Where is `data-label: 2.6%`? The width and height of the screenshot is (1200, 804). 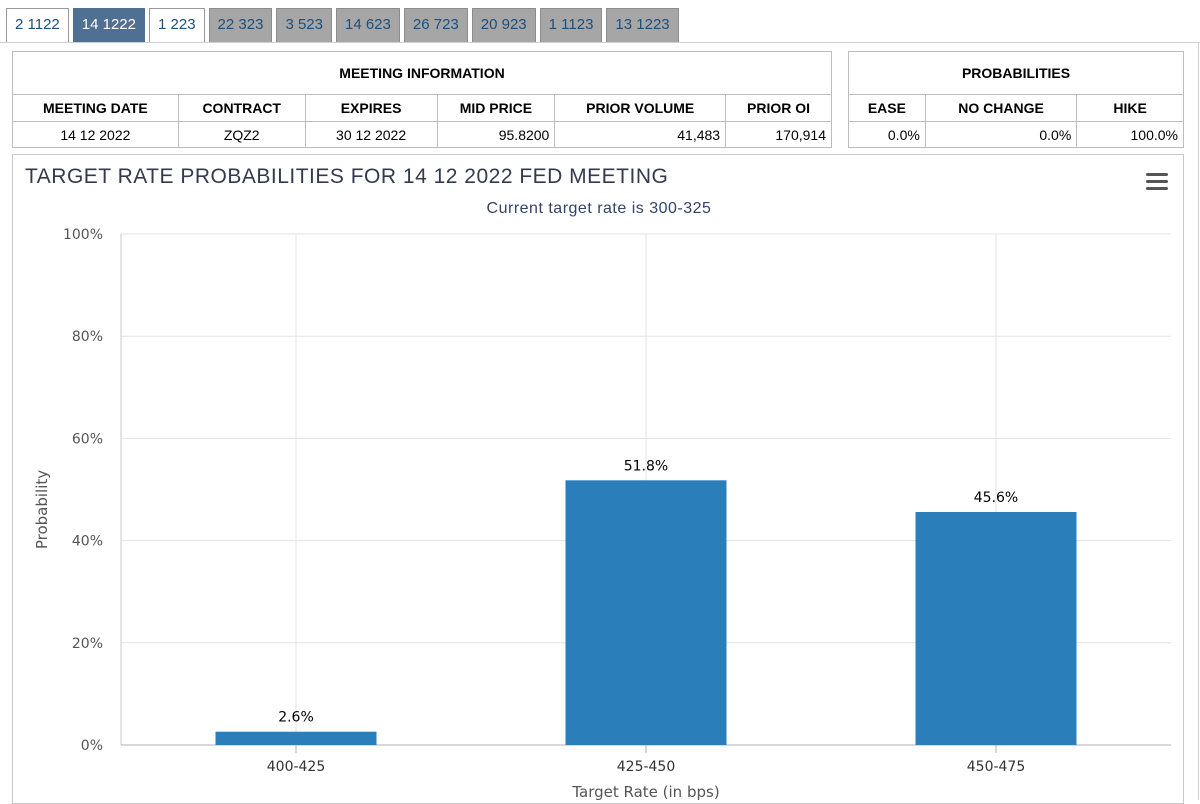 data-label: 2.6% is located at coordinates (296, 718).